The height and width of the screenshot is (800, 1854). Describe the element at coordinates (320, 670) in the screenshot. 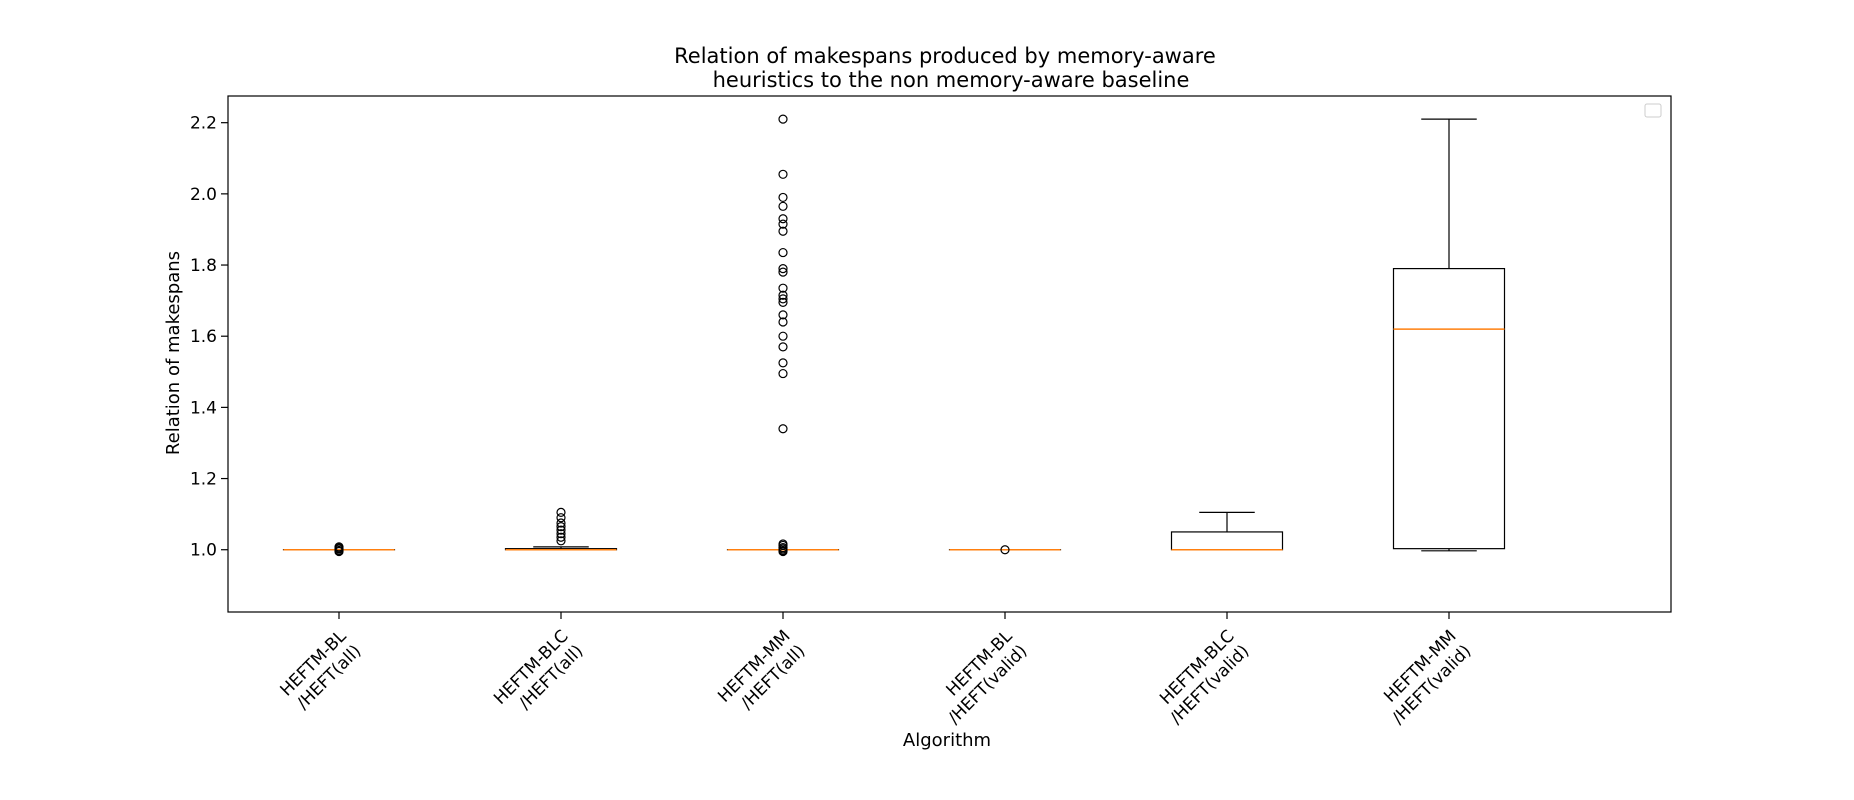

I see `x-tick-label: HEFTM-BL/HEFT(all)` at that location.